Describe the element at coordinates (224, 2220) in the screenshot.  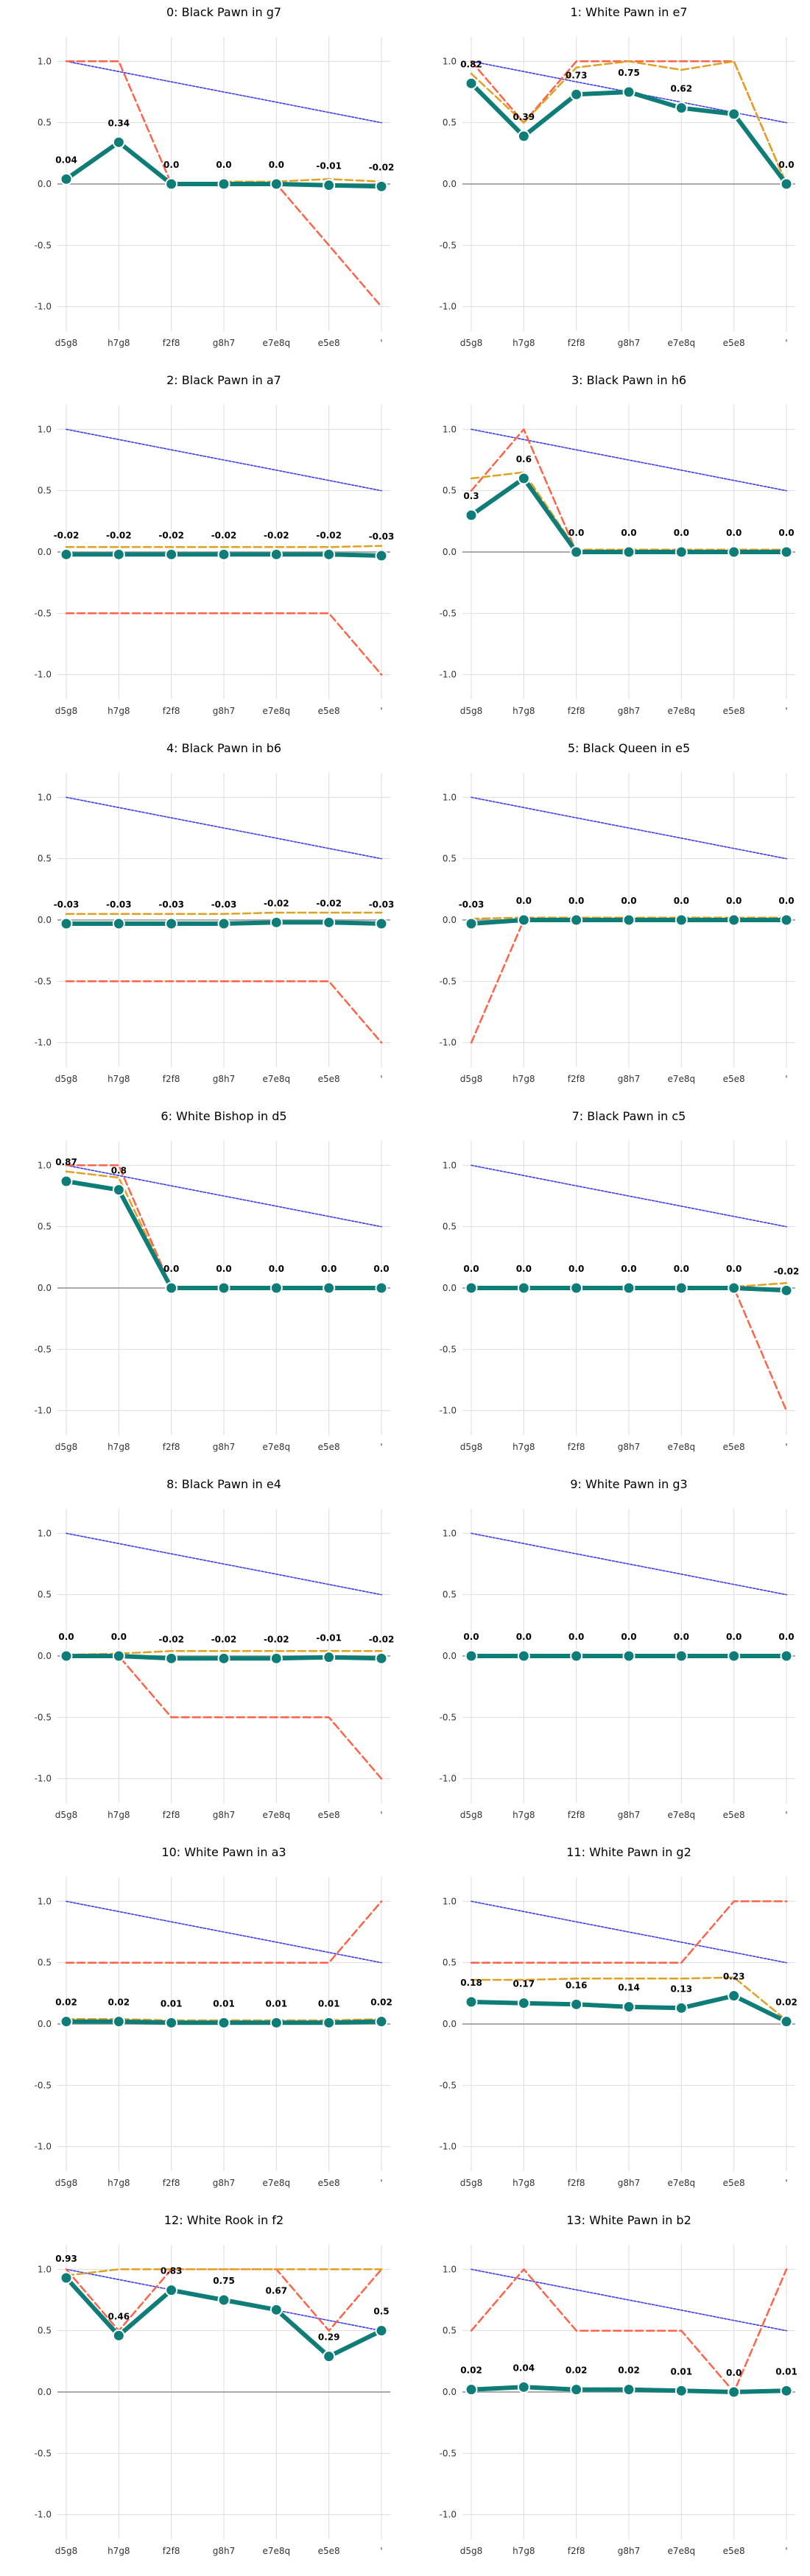
I see `chart-title: 12: White Rook in f2` at that location.